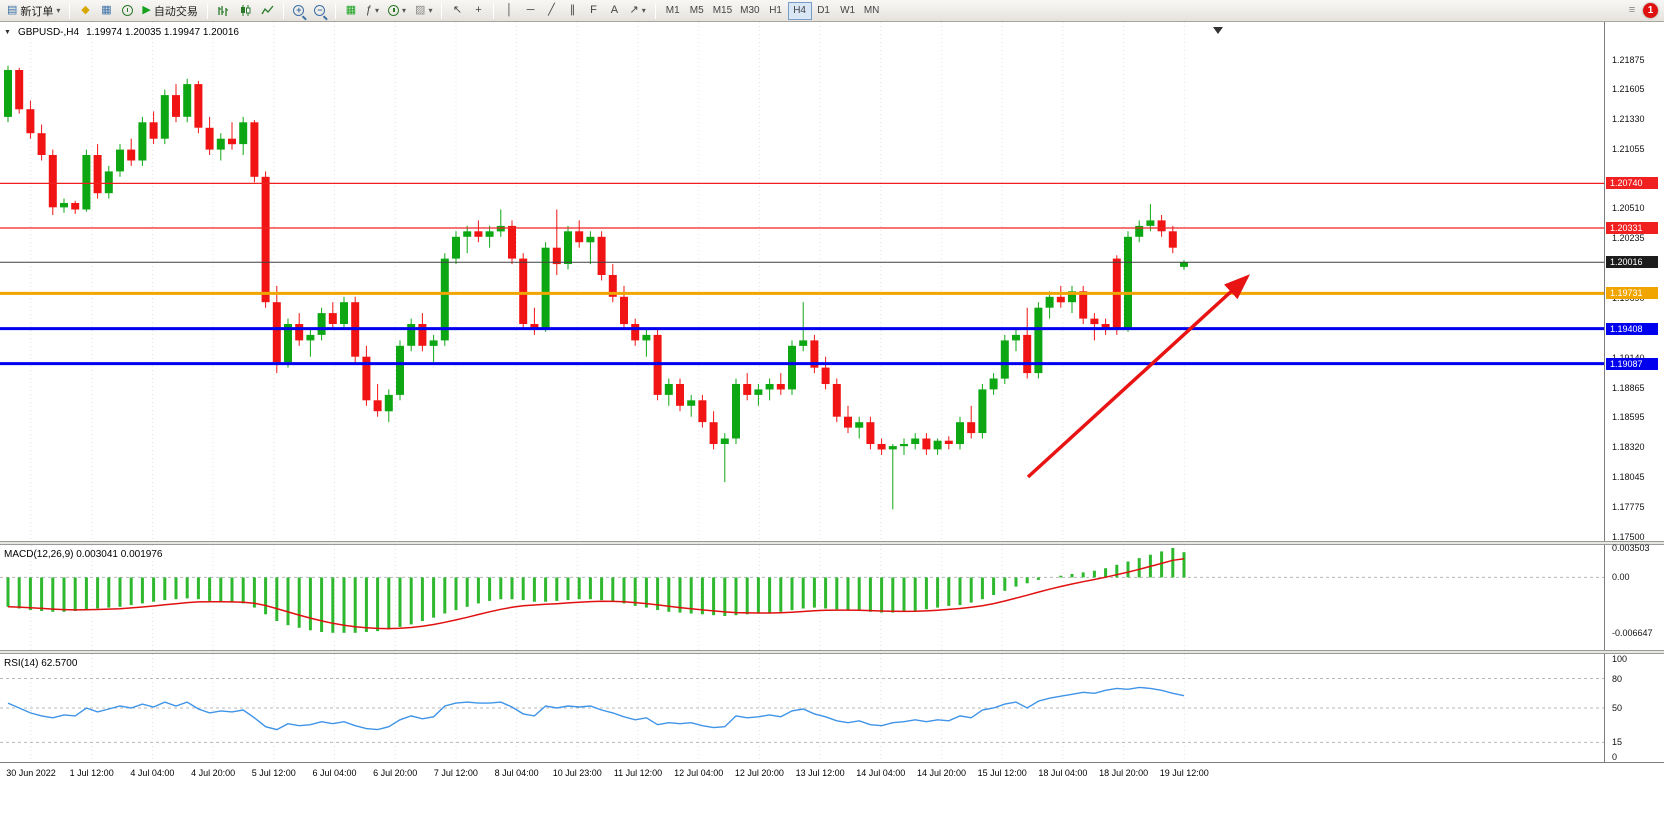 The height and width of the screenshot is (833, 1664). Describe the element at coordinates (759, 773) in the screenshot. I see `time-axis-label: 12 Jul 20:00` at that location.